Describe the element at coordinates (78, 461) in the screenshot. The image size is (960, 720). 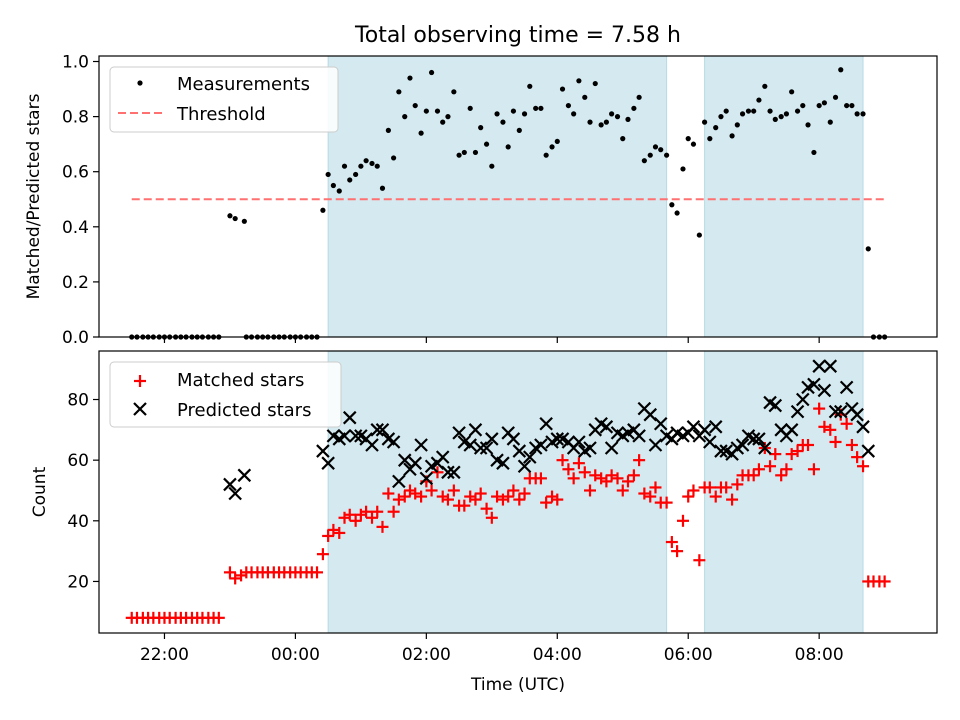
I see `y-tick-label: 60` at that location.